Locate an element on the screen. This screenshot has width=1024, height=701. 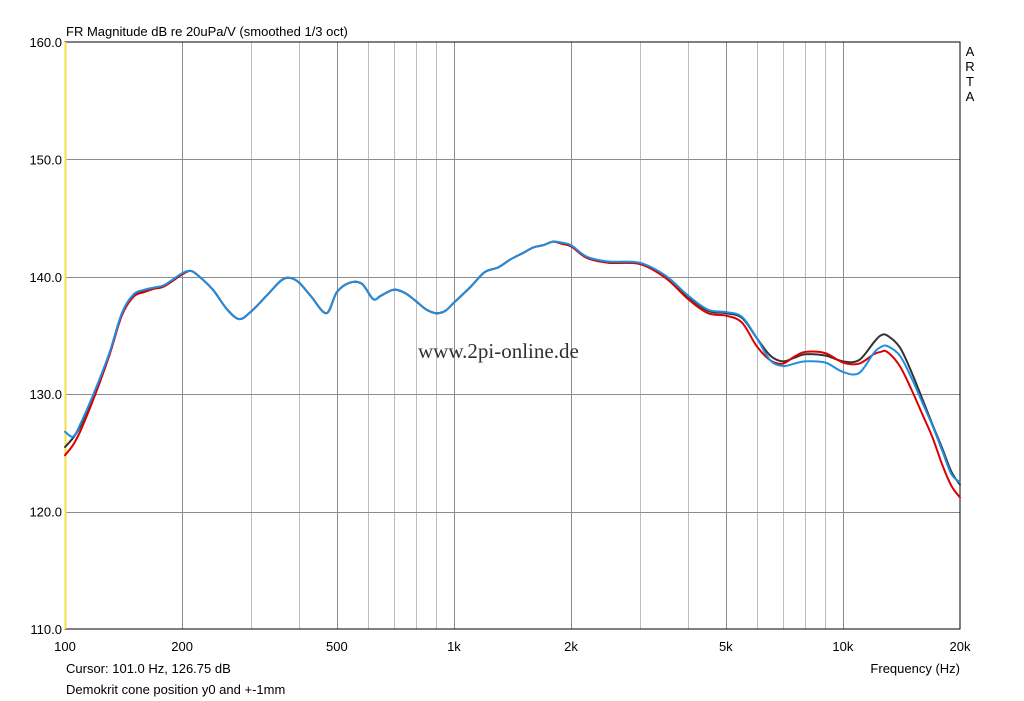
cursor-readout: Cursor: 101.0 Hz, 126.75 dB is located at coordinates (148, 668).